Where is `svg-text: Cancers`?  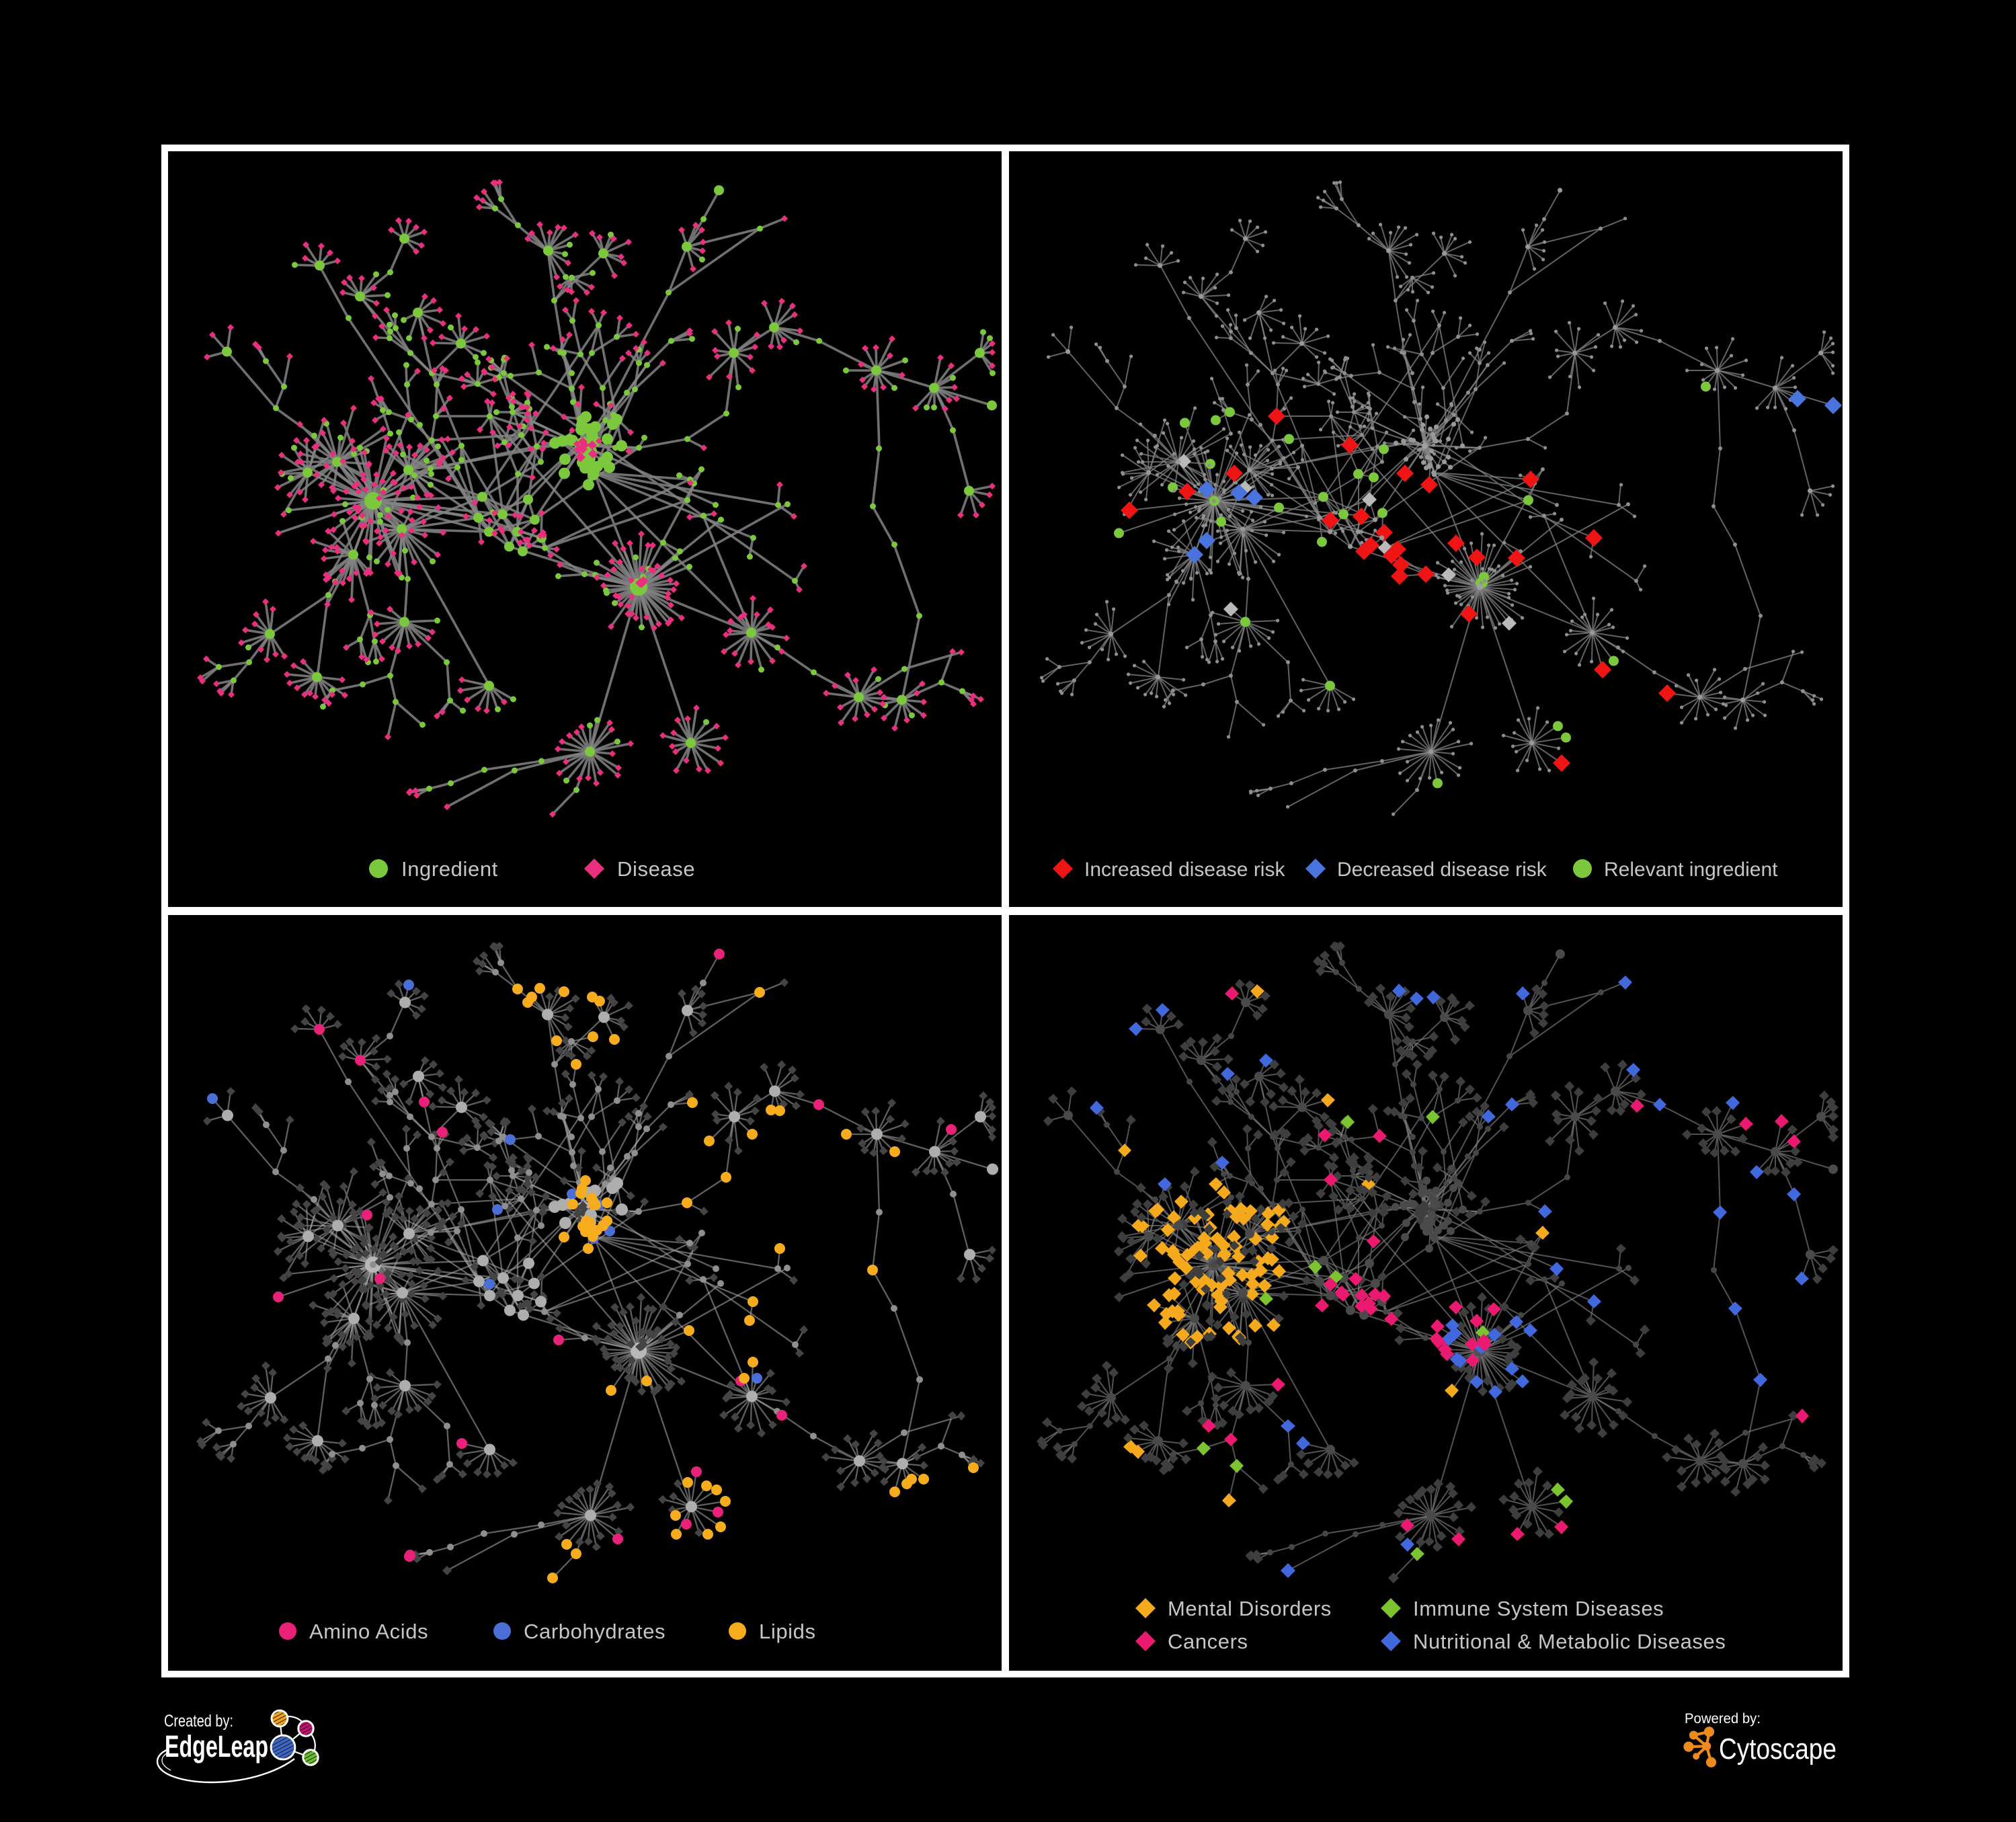
svg-text: Cancers is located at coordinates (1208, 1641).